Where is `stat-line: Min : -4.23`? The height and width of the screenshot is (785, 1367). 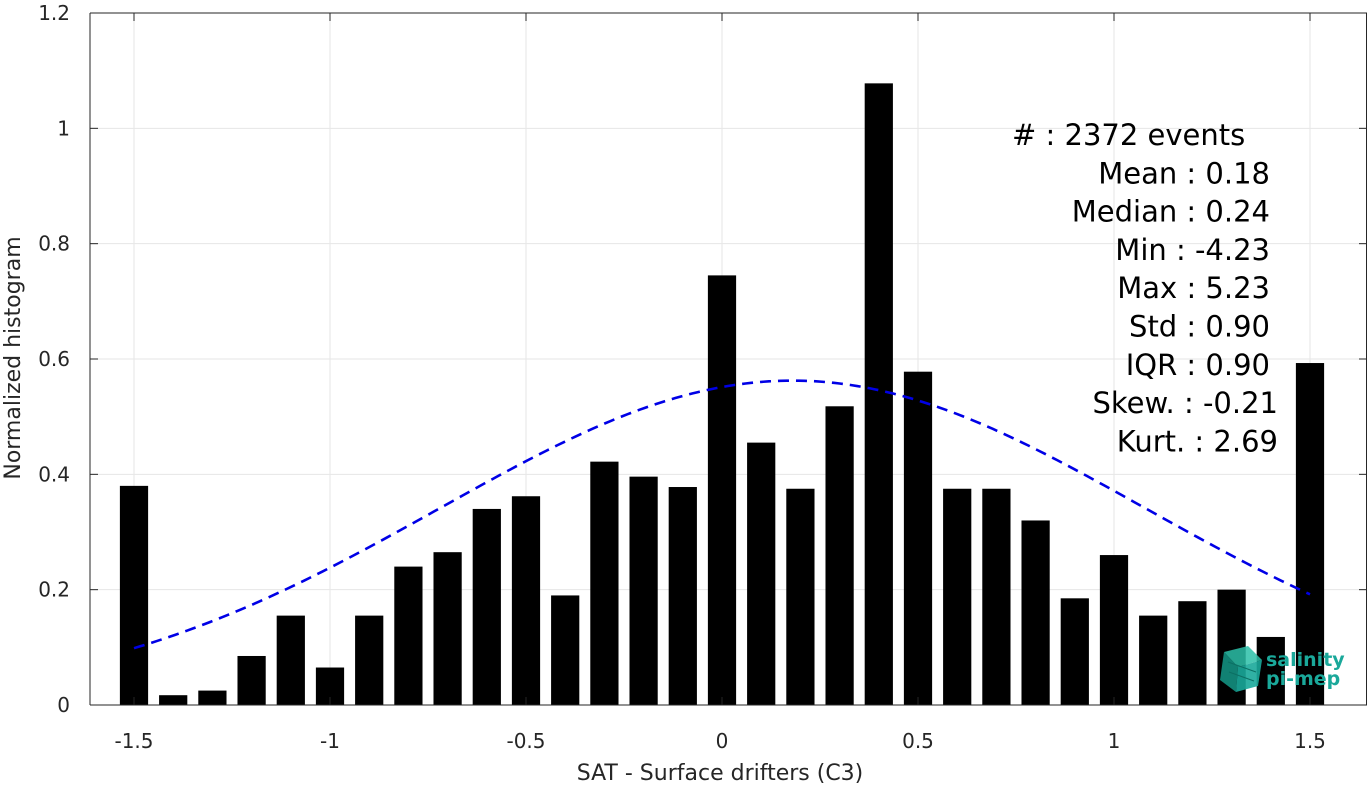 stat-line: Min : -4.23 is located at coordinates (1192, 250).